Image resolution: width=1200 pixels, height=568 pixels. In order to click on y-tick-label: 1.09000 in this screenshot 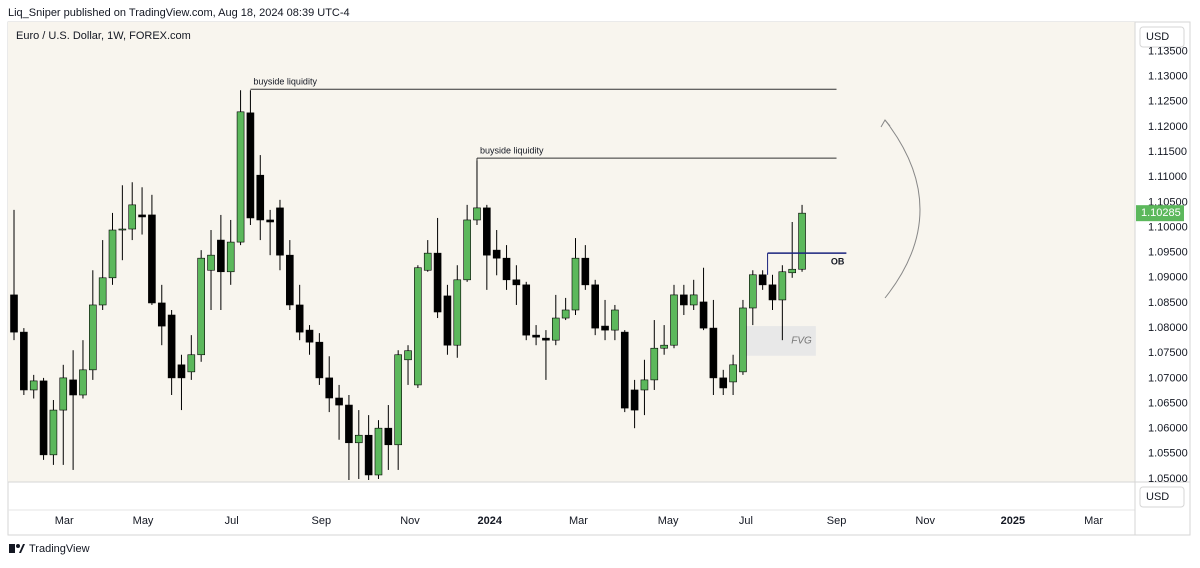, I will do `click(1168, 278)`.